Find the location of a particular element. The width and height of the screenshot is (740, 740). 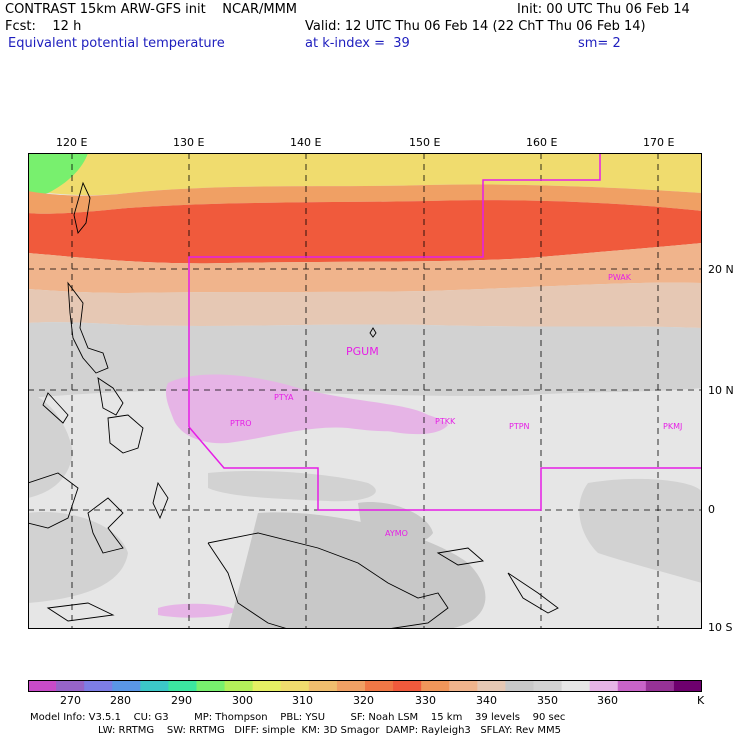

lon-label: 140 E is located at coordinates (306, 142).